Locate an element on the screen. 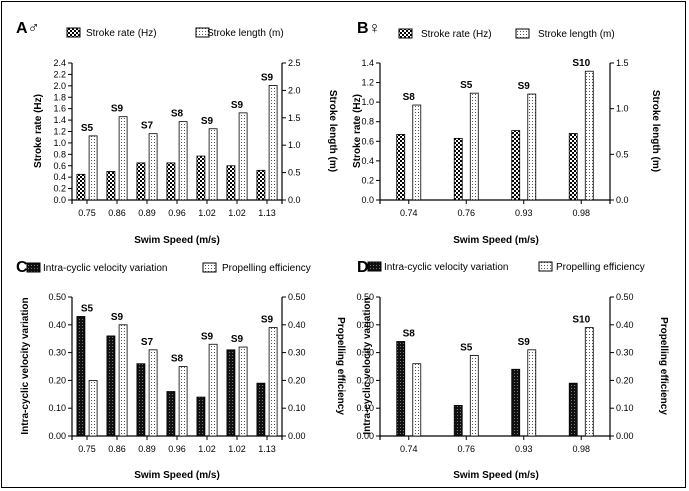  right-tick-label: 0.40 is located at coordinates (625, 325).